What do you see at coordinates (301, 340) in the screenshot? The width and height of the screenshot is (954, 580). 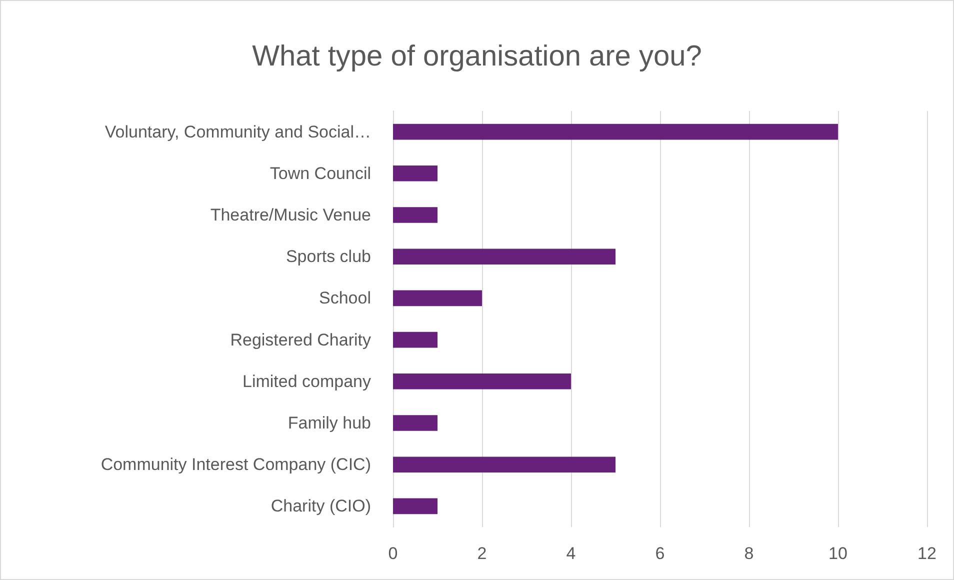 I see `y-tick-label: Registered Charity` at bounding box center [301, 340].